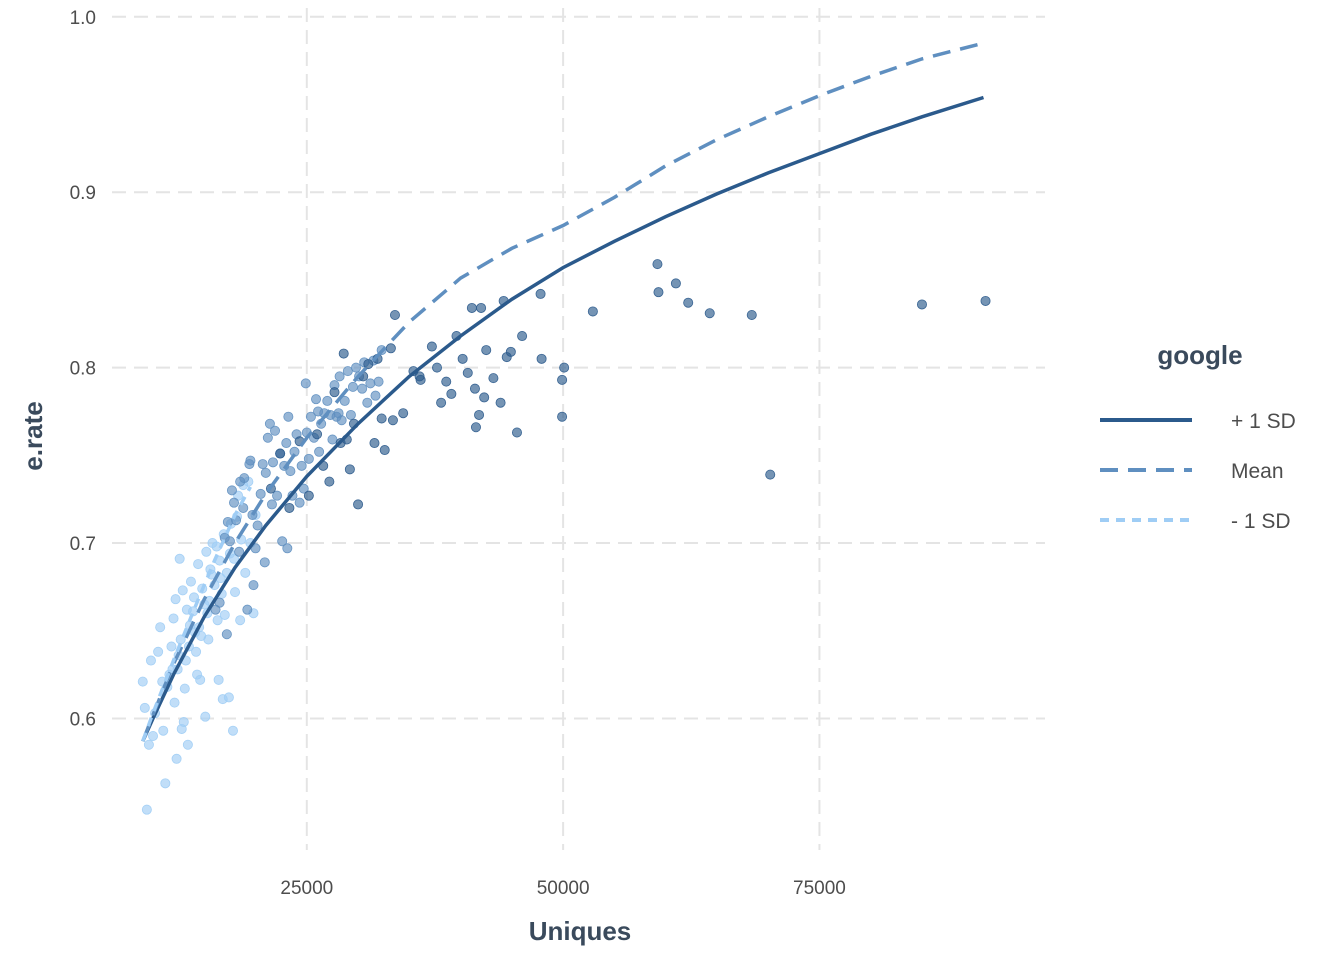  What do you see at coordinates (1192, 471) in the screenshot?
I see `legend-entry: Mean` at bounding box center [1192, 471].